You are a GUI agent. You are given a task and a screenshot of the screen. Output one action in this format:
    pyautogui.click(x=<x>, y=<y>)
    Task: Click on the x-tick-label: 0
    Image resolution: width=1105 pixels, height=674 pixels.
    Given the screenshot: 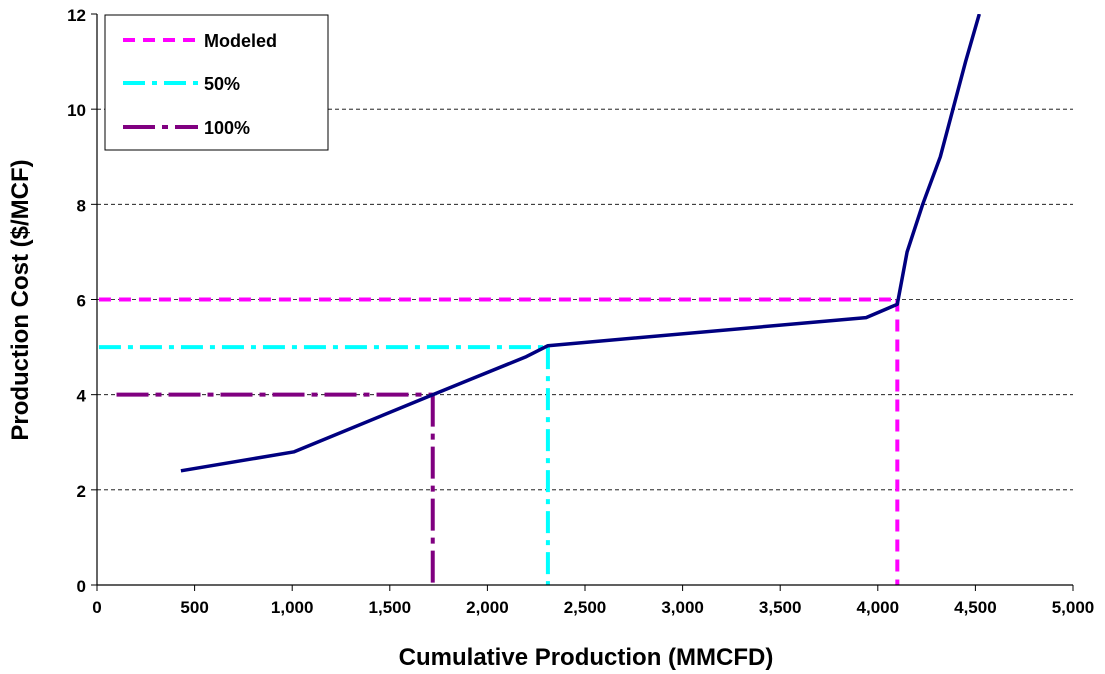 What is the action you would take?
    pyautogui.click(x=96, y=607)
    